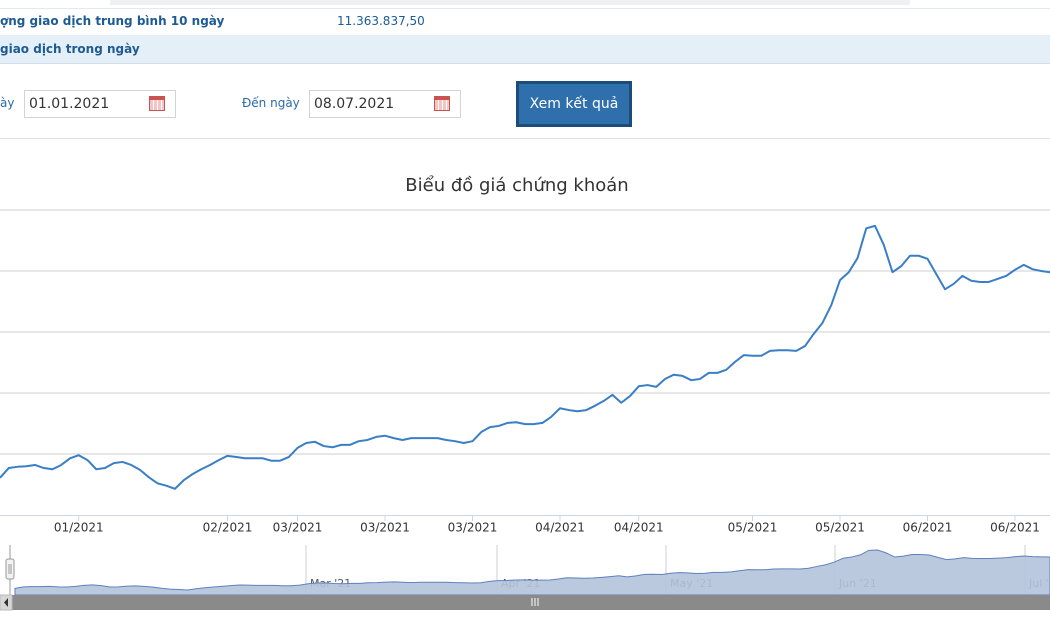  Describe the element at coordinates (525, 138) in the screenshot. I see `divider` at that location.